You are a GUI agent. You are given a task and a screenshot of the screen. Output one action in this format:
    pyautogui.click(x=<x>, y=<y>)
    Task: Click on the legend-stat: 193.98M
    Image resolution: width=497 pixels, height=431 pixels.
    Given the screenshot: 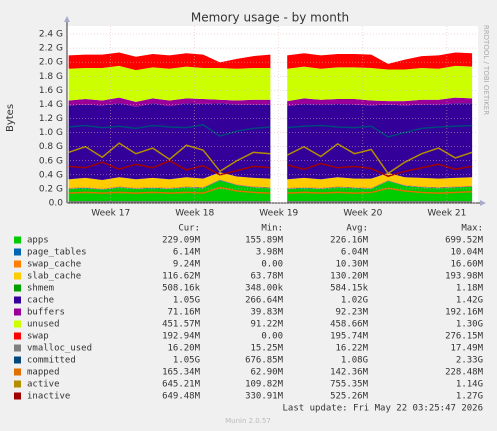 What is the action you would take?
    pyautogui.click(x=464, y=277)
    